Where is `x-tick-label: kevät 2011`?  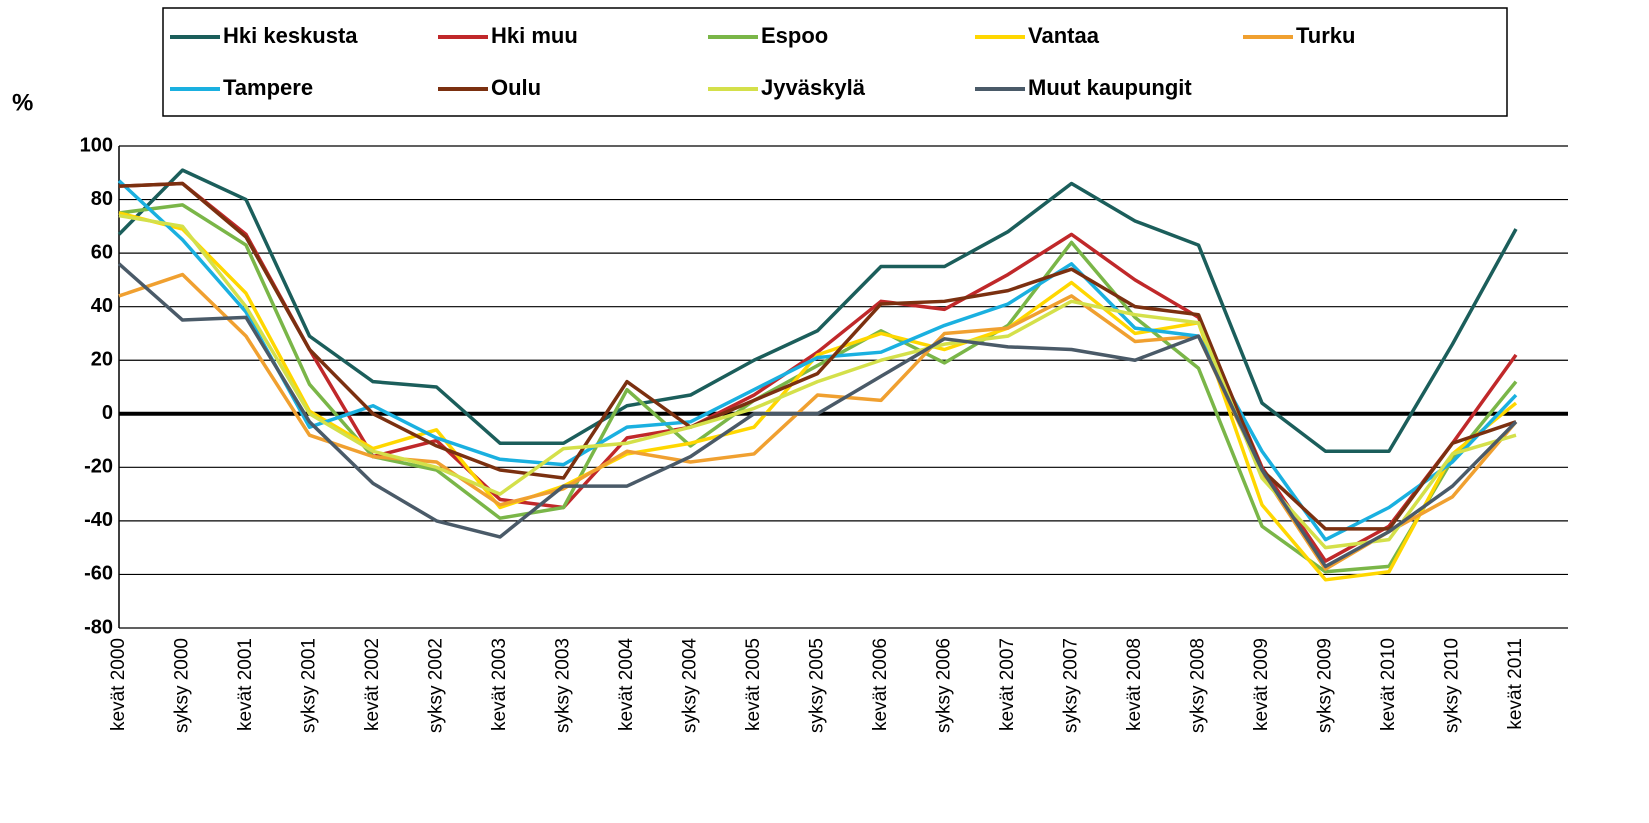 x-tick-label: kevät 2011 is located at coordinates (1515, 684).